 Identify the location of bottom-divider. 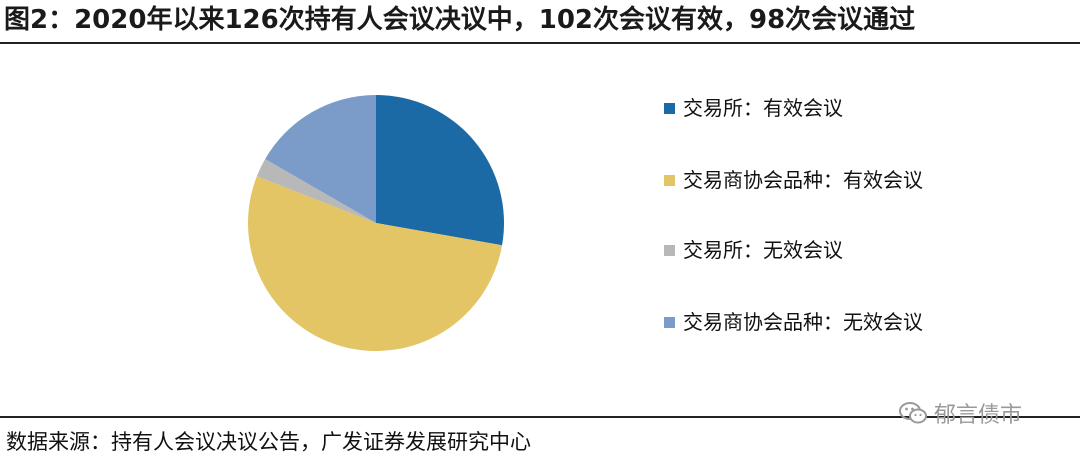
(540, 417).